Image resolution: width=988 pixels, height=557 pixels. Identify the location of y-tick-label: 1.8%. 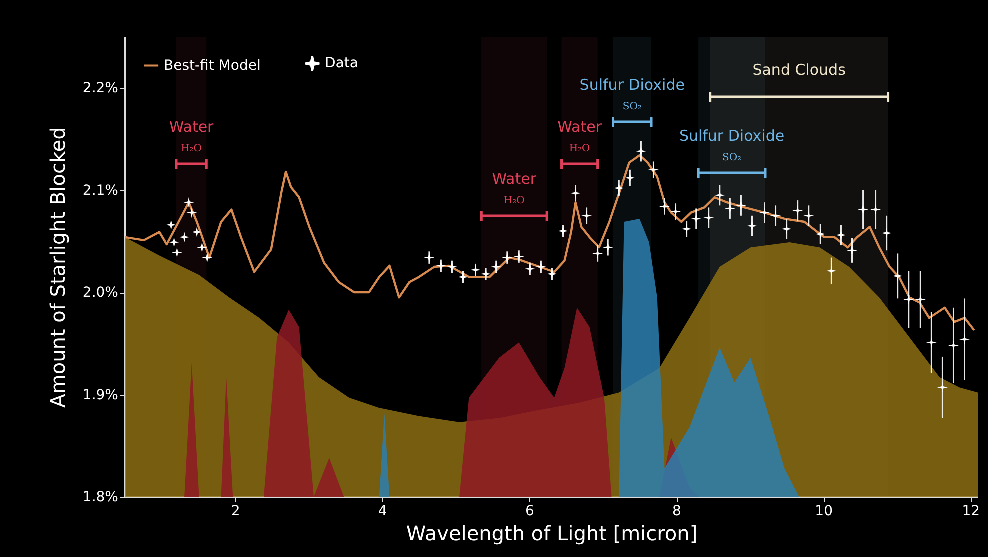
(100, 498).